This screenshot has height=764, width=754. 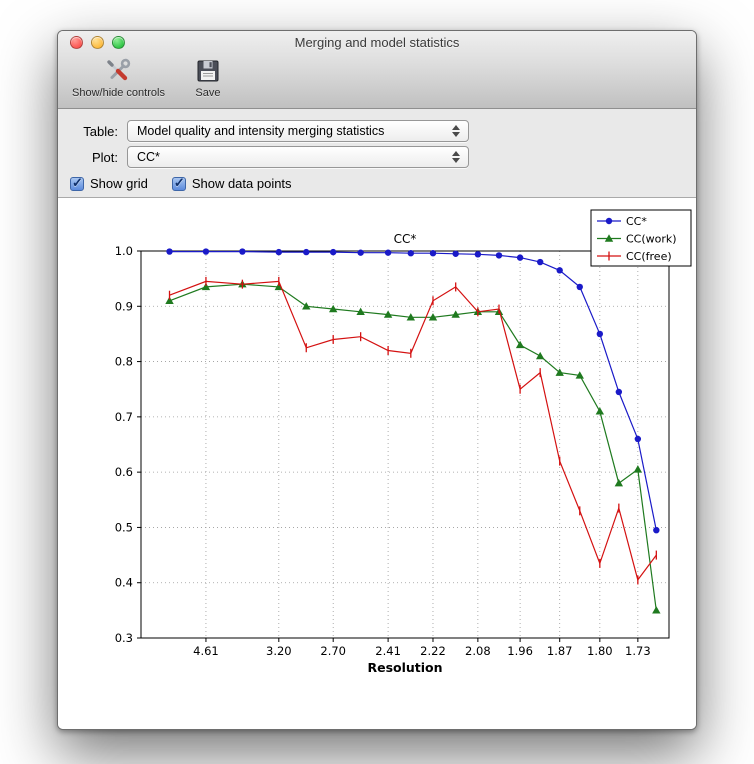 What do you see at coordinates (649, 256) in the screenshot?
I see `svg-text: CC(free)` at bounding box center [649, 256].